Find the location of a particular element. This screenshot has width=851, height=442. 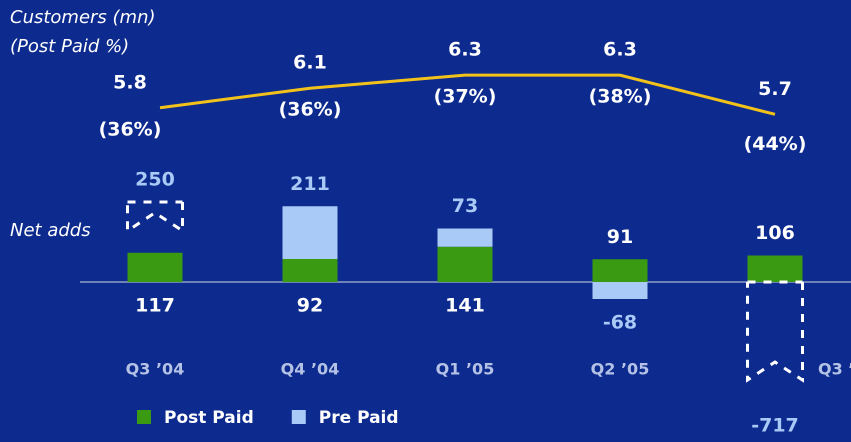

bar-value-label: -68 is located at coordinates (620, 323).